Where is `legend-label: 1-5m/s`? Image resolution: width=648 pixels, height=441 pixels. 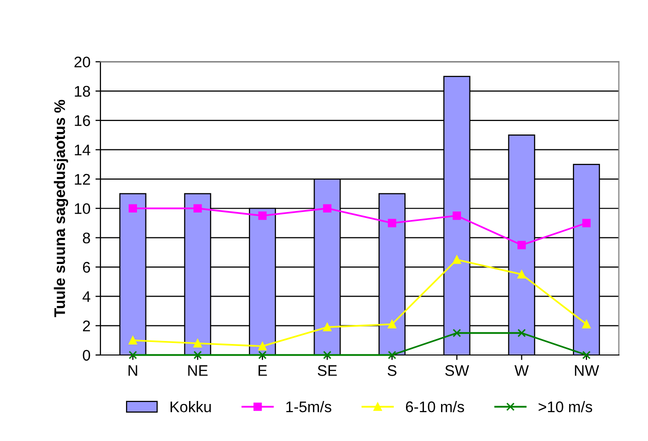 legend-label: 1-5m/s is located at coordinates (309, 406).